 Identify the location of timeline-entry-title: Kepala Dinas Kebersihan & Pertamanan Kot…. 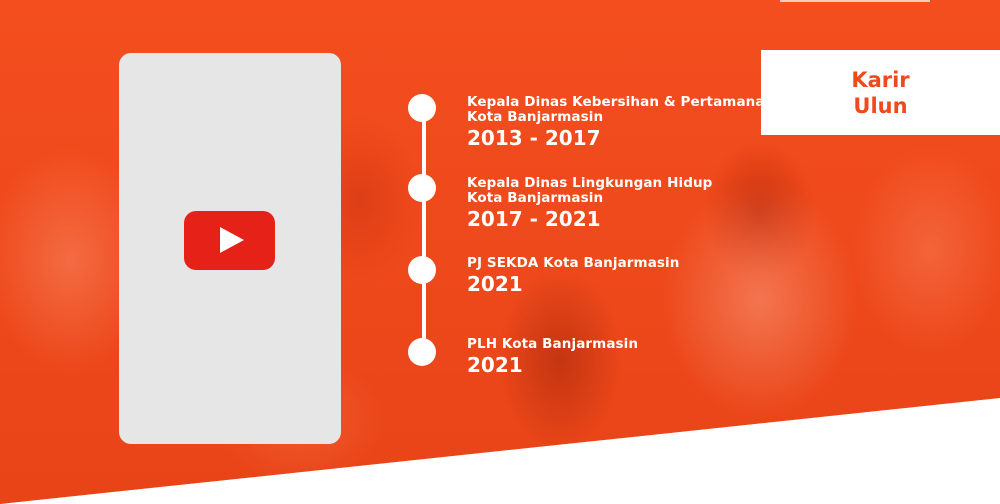
(621, 109).